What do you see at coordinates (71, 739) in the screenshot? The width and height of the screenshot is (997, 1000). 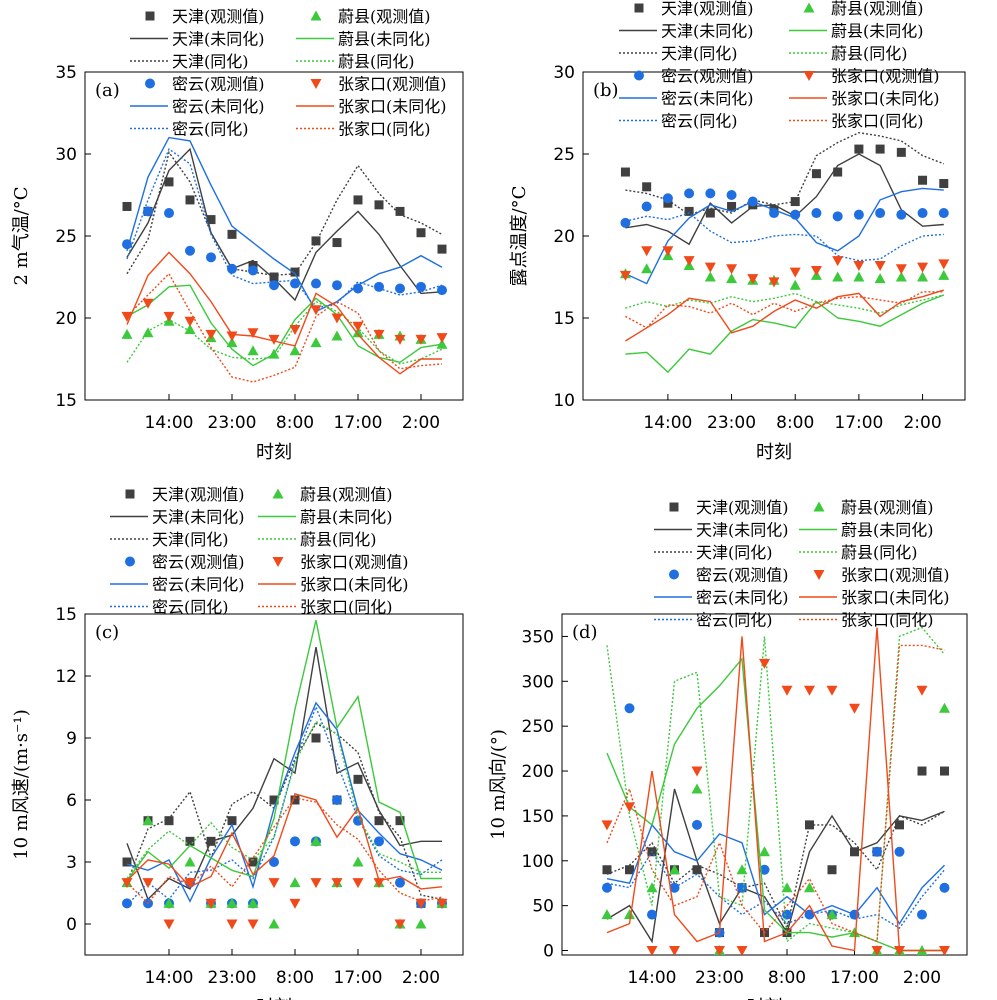 I see `y-tick-label: 9` at bounding box center [71, 739].